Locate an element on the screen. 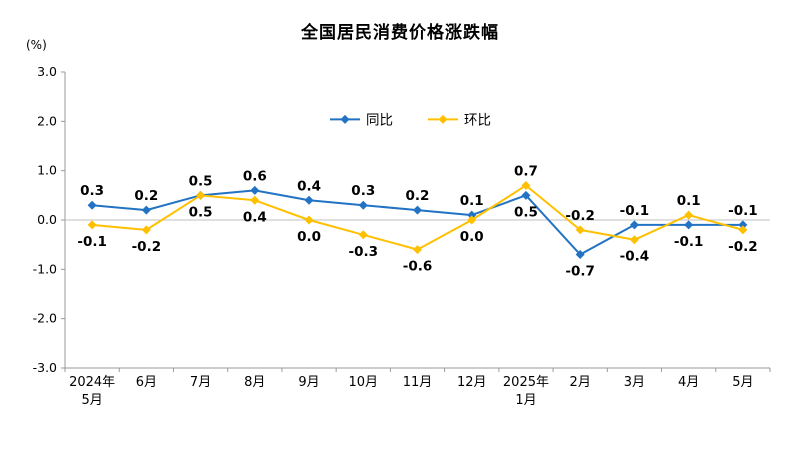 The height and width of the screenshot is (459, 800). data-label: 0.7 is located at coordinates (526, 171).